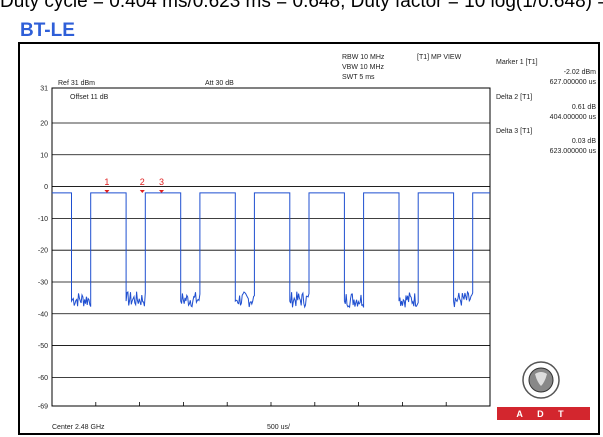 Image resolution: width=603 pixels, height=437 pixels. What do you see at coordinates (573, 117) in the screenshot?
I see `delta2-time: 404.000000 us` at bounding box center [573, 117].